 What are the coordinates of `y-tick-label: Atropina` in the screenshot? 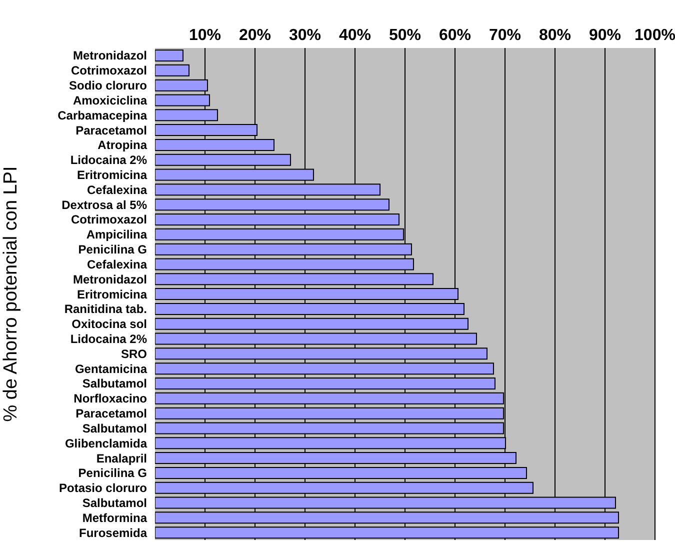 It's located at (123, 145).